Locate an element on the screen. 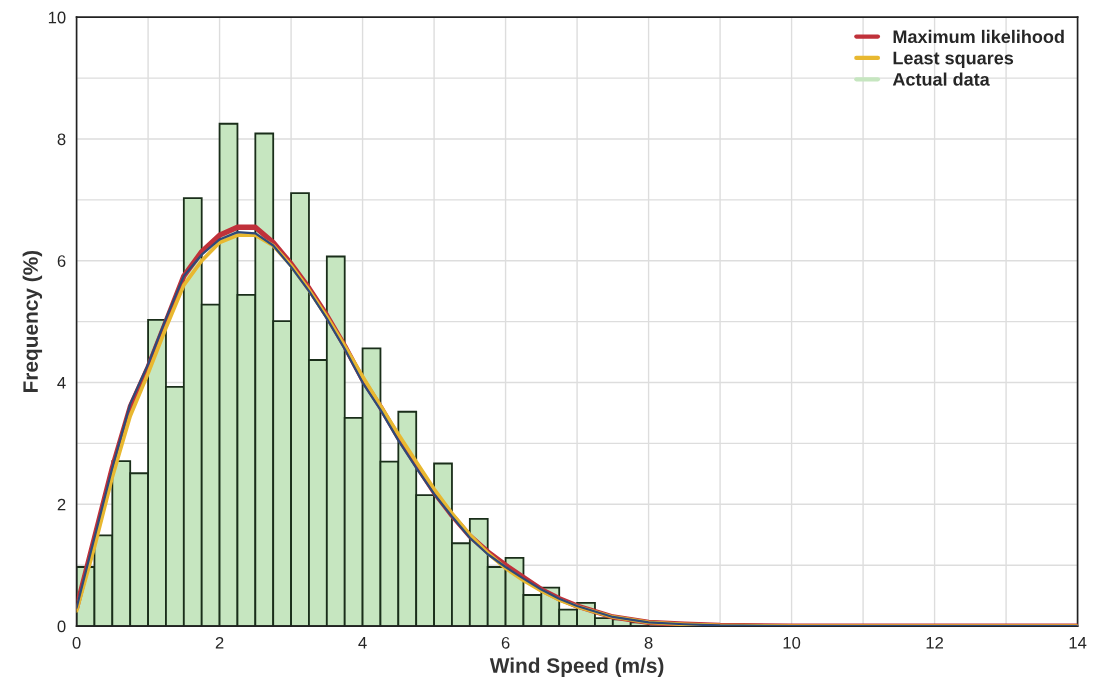  x-tick-label: 6 is located at coordinates (505, 642).